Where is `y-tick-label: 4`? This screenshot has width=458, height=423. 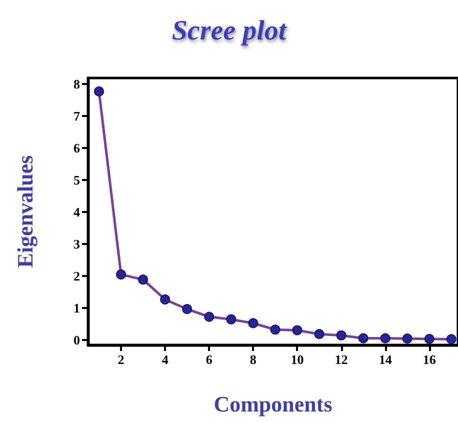
y-tick-label: 4 is located at coordinates (77, 212).